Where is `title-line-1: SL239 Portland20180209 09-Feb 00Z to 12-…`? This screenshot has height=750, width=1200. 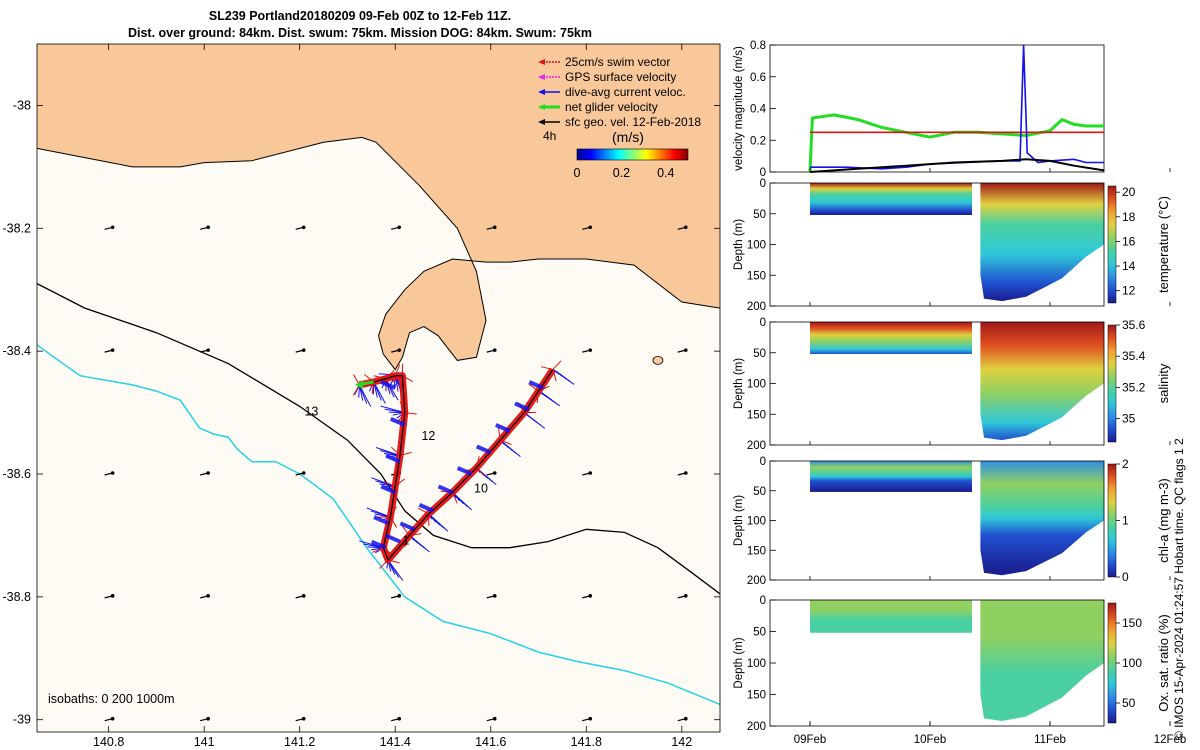
title-line-1: SL239 Portland20180209 09-Feb 00Z to 12-… is located at coordinates (360, 16).